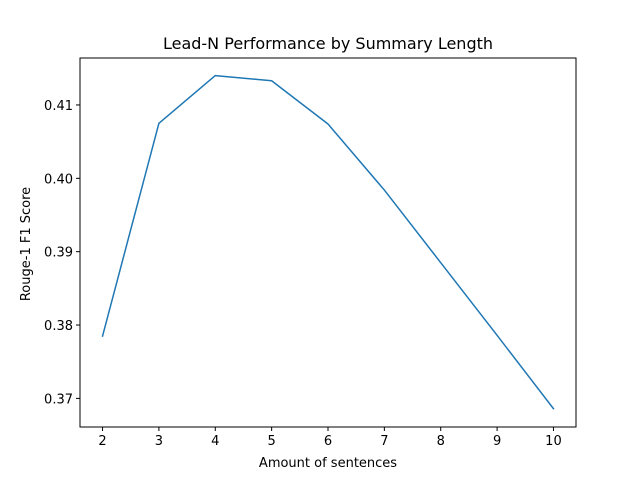 This screenshot has width=640, height=480. What do you see at coordinates (271, 441) in the screenshot?
I see `x-tick-label-5: 5` at bounding box center [271, 441].